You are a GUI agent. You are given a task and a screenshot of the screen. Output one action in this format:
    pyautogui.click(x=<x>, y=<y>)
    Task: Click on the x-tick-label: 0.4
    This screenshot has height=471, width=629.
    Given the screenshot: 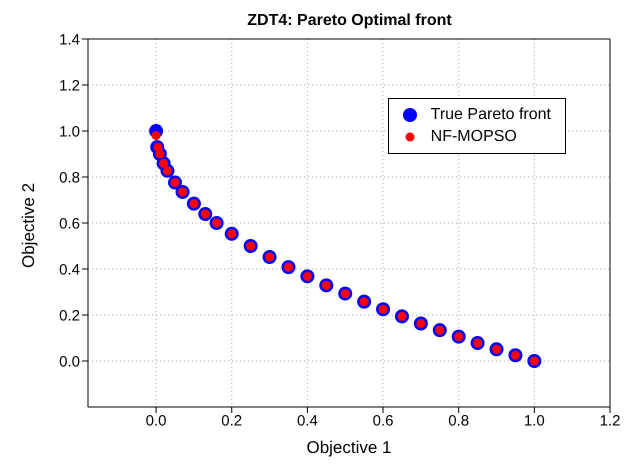 What is the action you would take?
    pyautogui.click(x=307, y=421)
    